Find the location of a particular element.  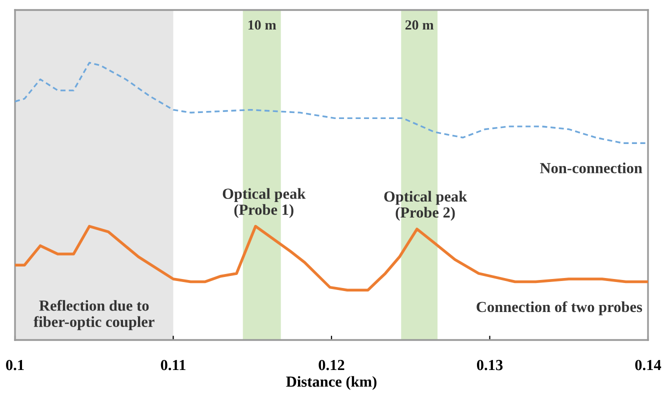

band-label: 10 m is located at coordinates (262, 25).